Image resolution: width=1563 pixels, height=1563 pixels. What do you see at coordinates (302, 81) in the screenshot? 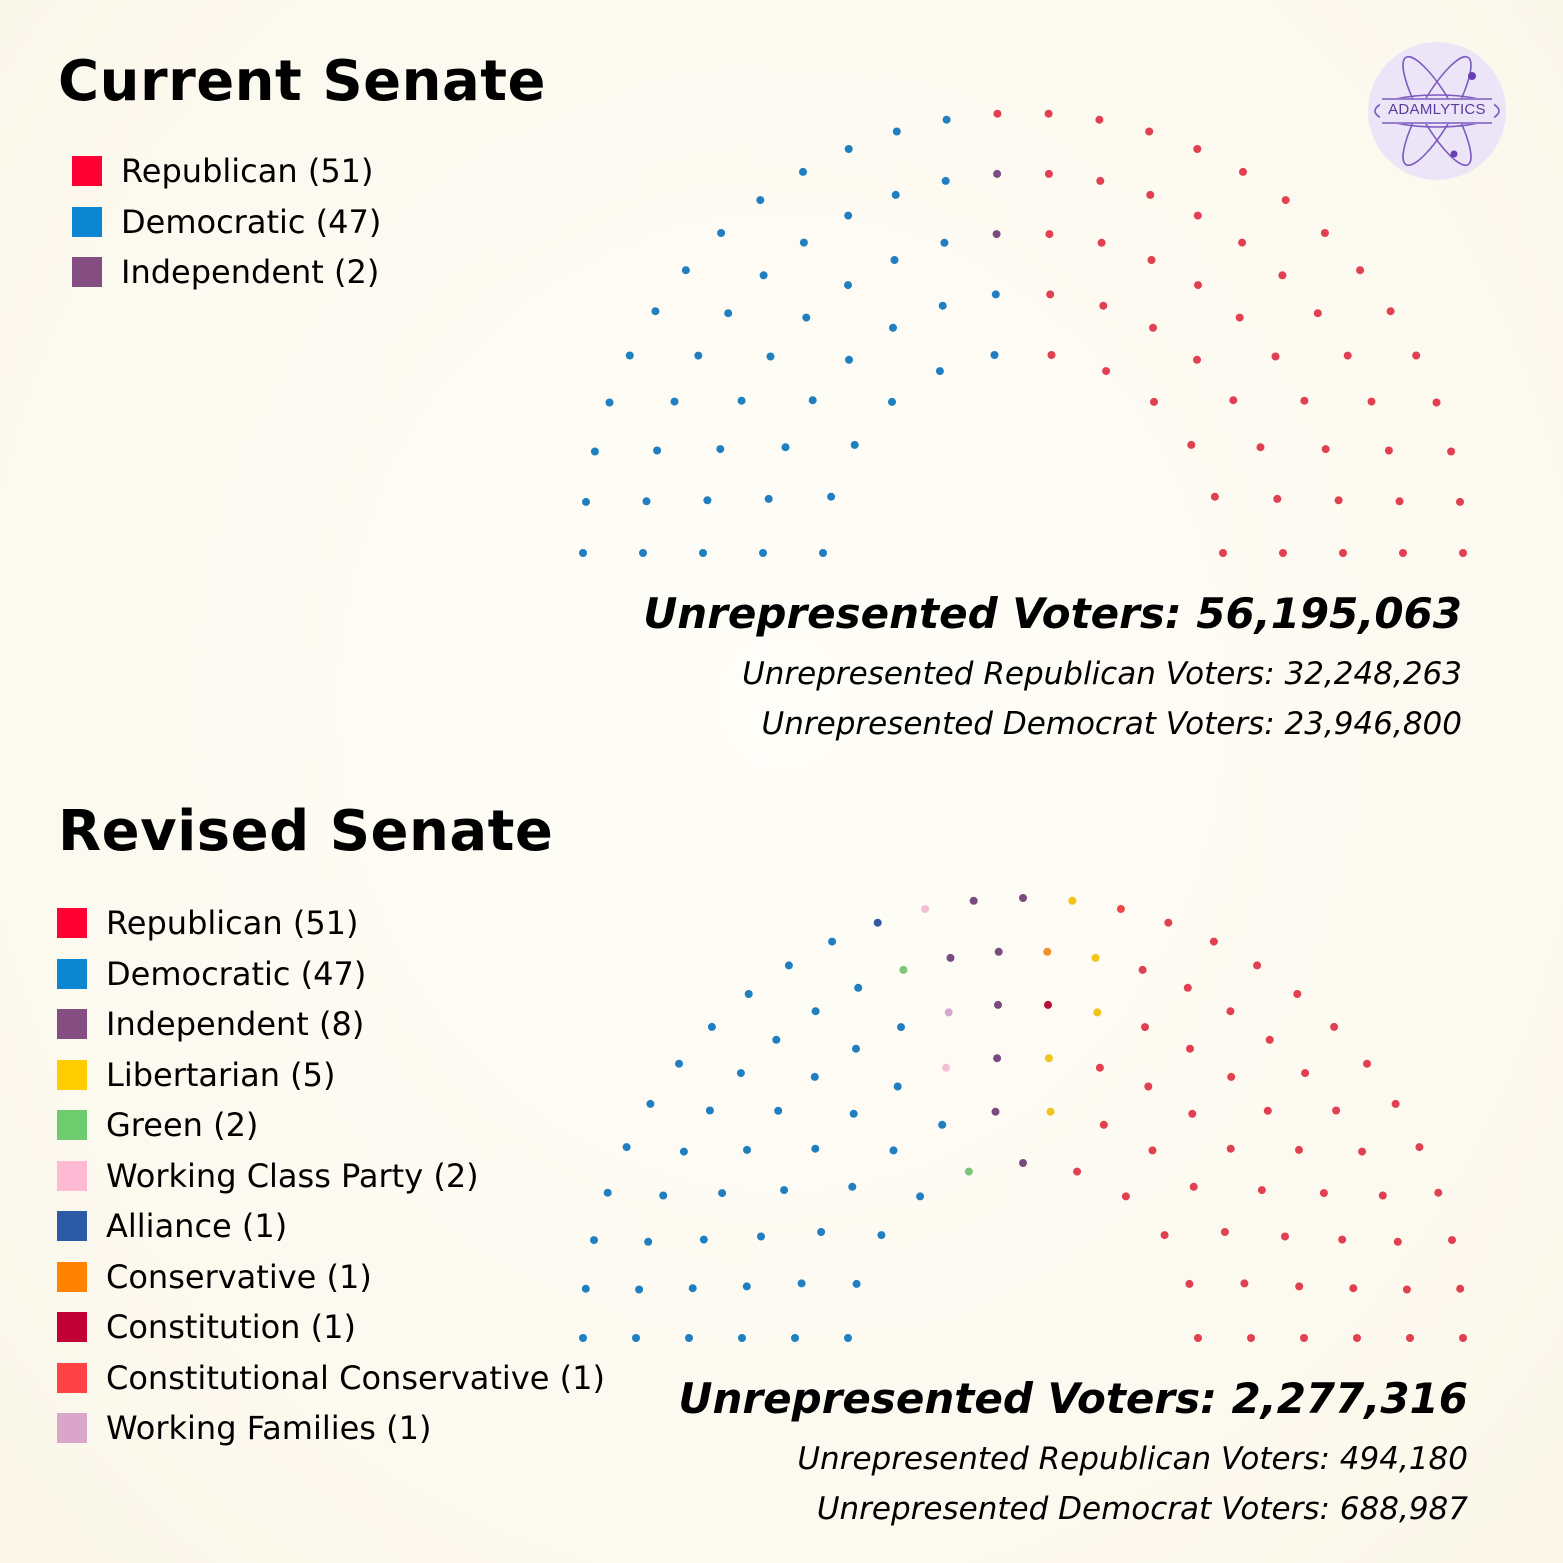
I see `current-senate-title: Current Senate` at bounding box center [302, 81].